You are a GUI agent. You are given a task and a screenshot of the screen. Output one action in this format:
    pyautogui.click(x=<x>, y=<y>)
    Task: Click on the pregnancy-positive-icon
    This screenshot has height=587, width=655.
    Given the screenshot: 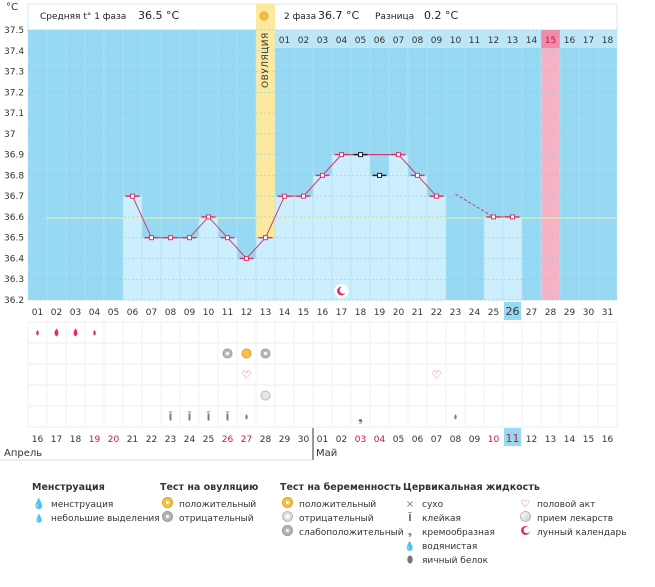 What is the action you would take?
    pyautogui.click(x=287, y=505)
    